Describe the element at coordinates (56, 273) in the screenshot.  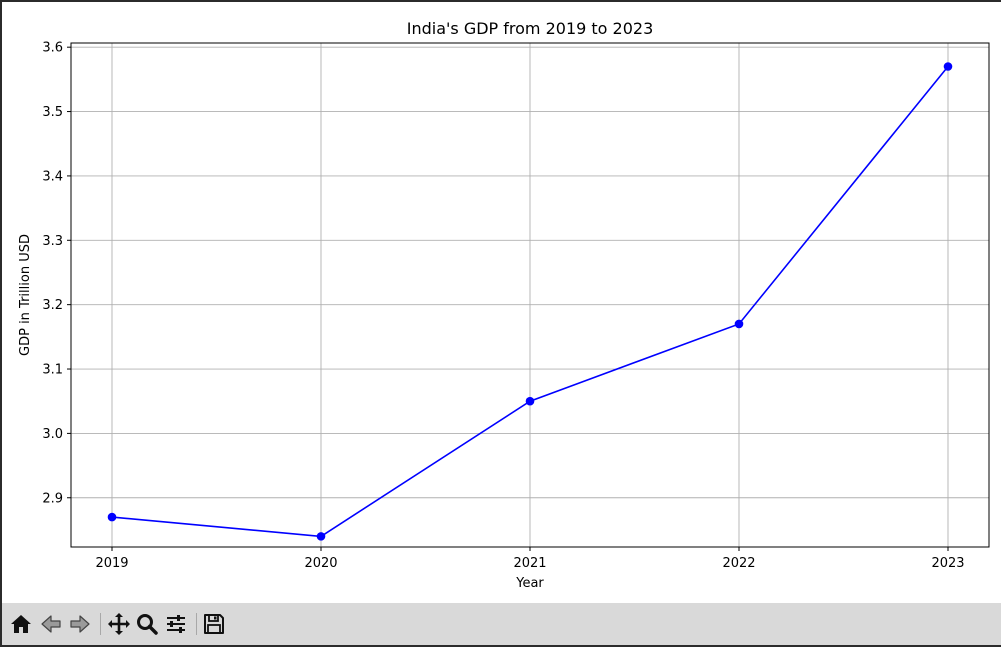
I see `y-axis-ticks: 2.9 3.0 3.1 3.2 3.3 3.4 3.5 3.6` at that location.